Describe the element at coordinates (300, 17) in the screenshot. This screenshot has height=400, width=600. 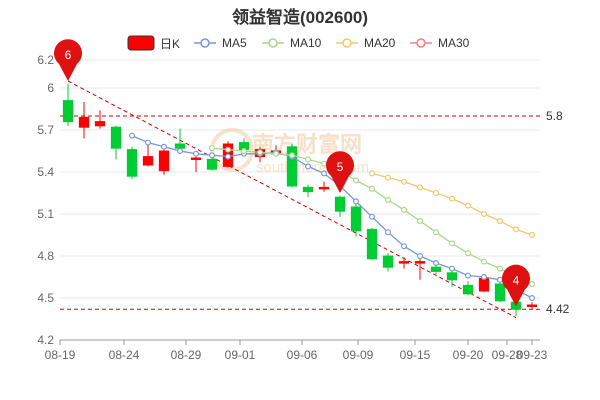
I see `page-title: 领益智造(002600)` at that location.